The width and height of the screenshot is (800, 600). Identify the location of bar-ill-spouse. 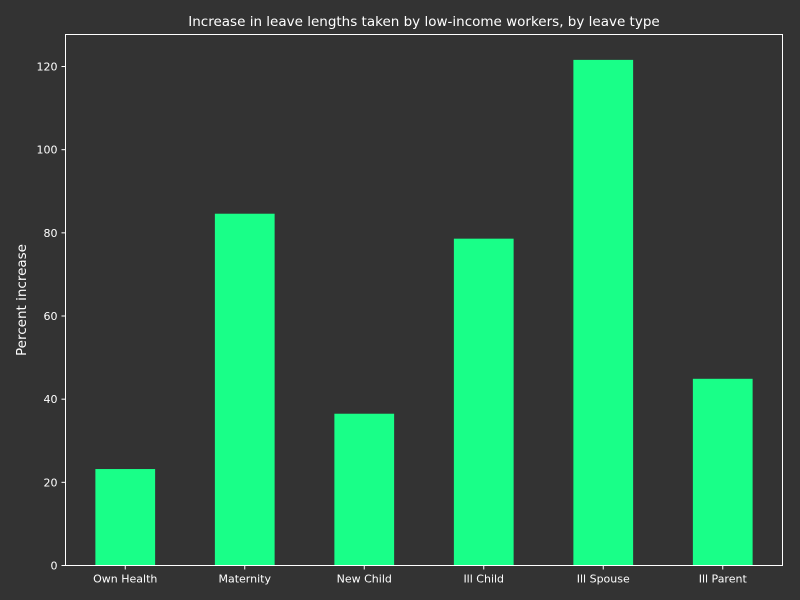
(603, 312).